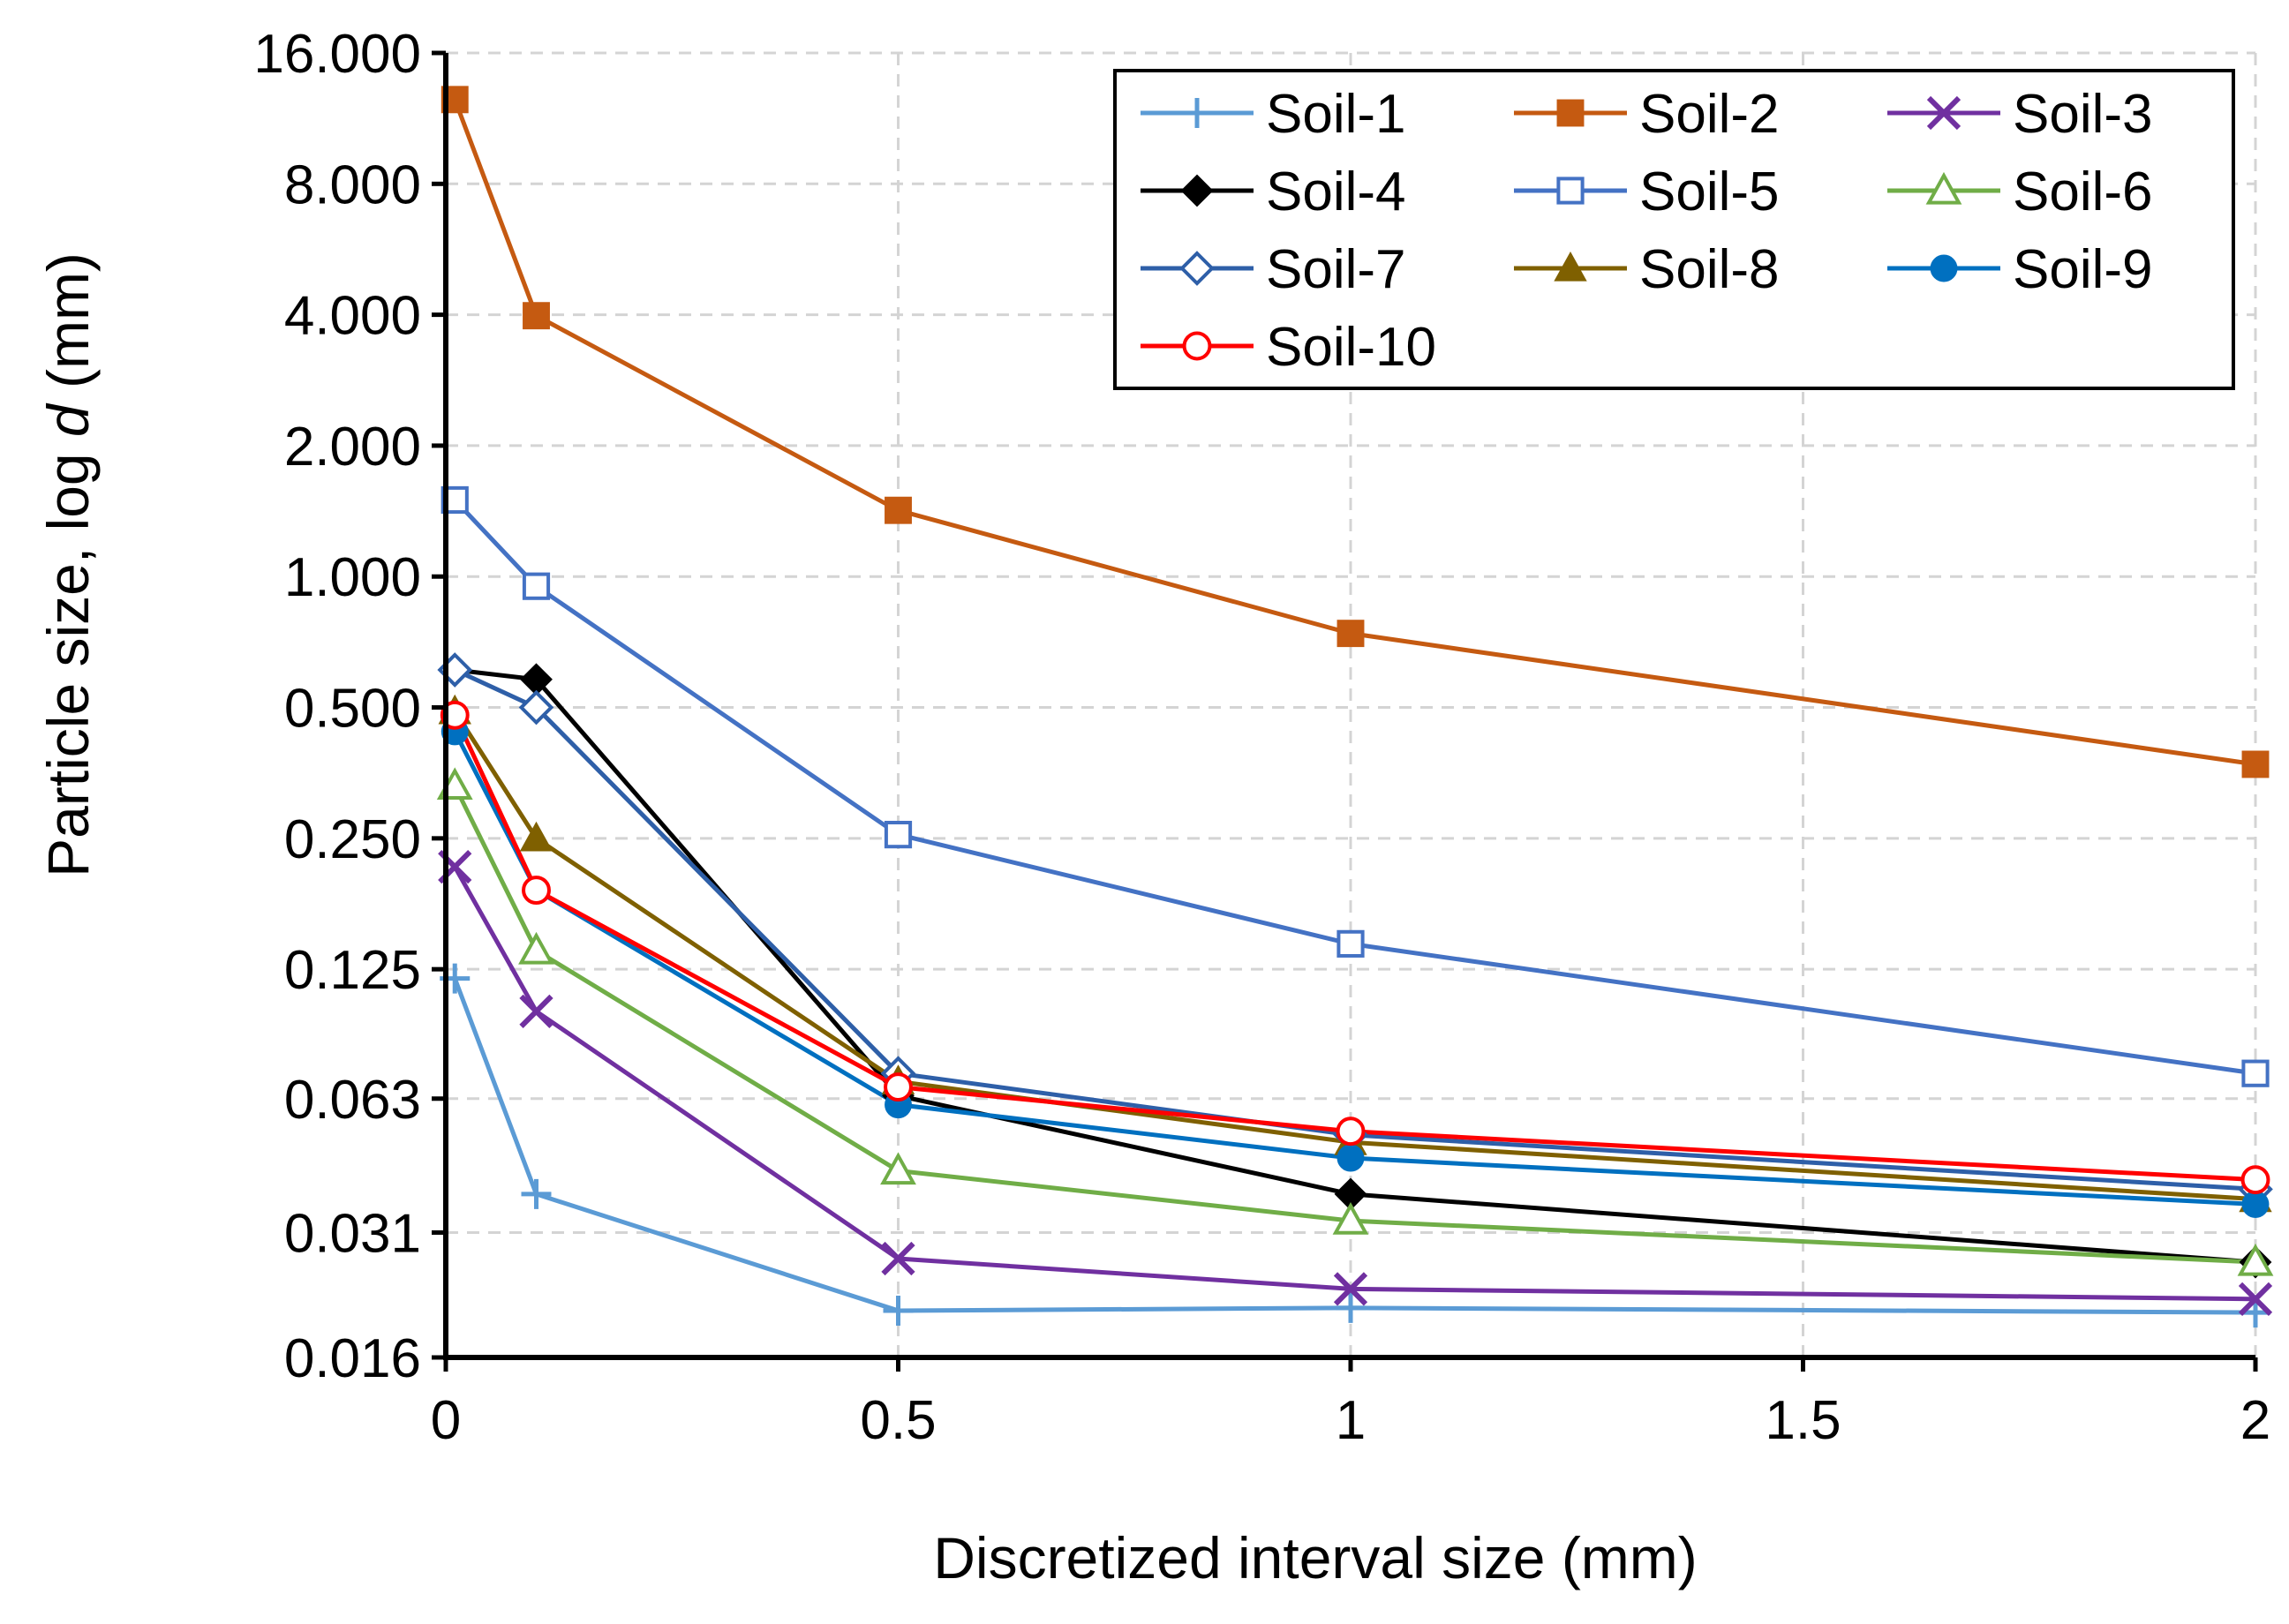 The image size is (2289, 1624). I want to click on legend-entry-soil-8: Soil-8, so click(1647, 269).